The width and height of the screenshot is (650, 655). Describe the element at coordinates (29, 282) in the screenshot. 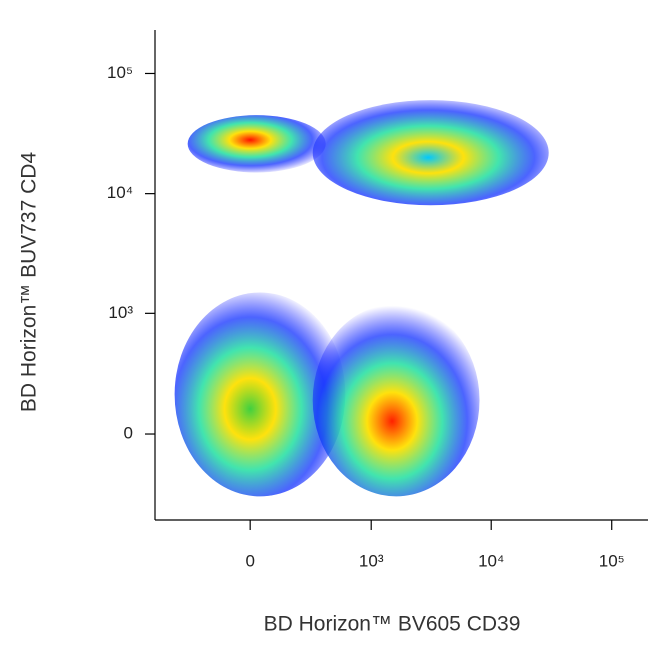

I see `y-axis-title: BD Horizon™ BUV737 CD4` at that location.